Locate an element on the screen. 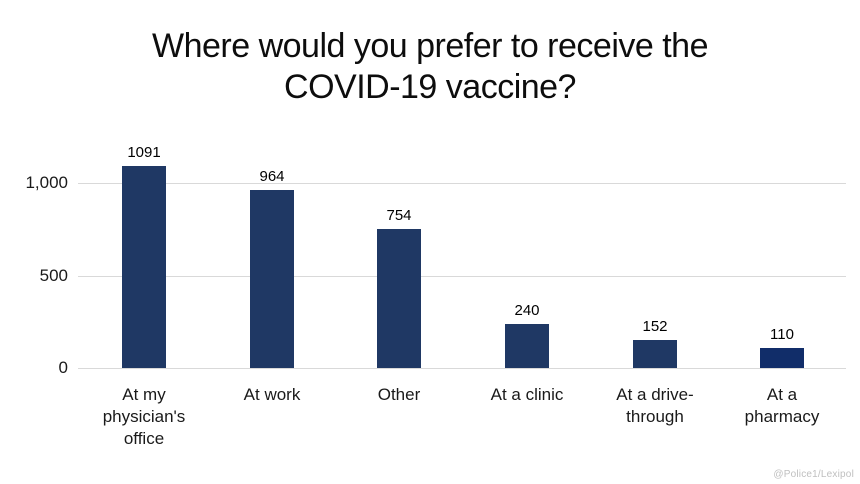  chart-title-line-1: Where would you prefer to receive the is located at coordinates (430, 46).